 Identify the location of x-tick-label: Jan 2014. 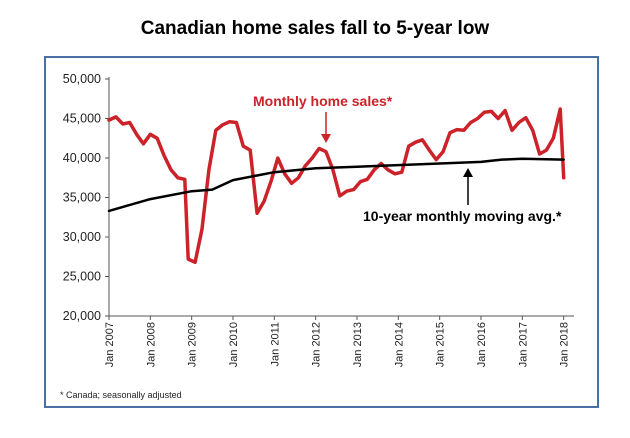
(399, 344).